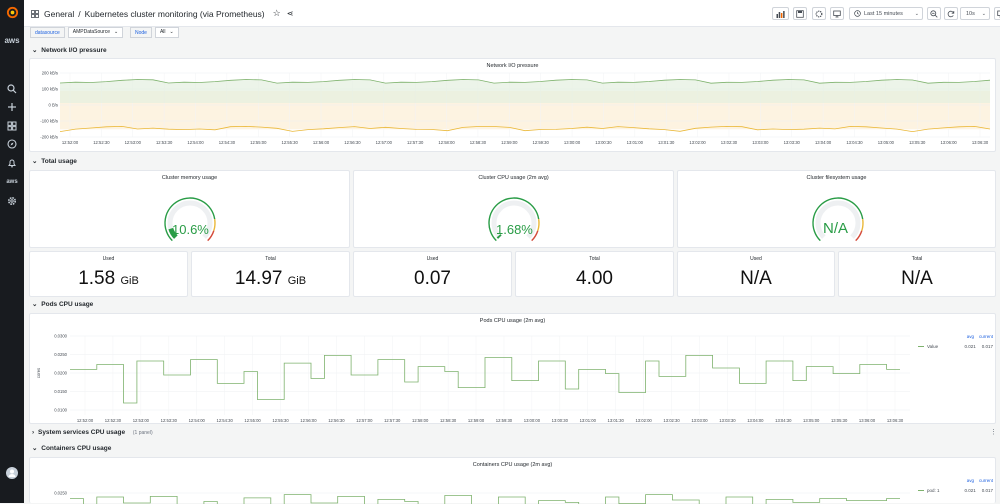 Image resolution: width=1000 pixels, height=504 pixels. Describe the element at coordinates (74, 50) in the screenshot. I see `row-title-label: Network I/O pressure` at that location.